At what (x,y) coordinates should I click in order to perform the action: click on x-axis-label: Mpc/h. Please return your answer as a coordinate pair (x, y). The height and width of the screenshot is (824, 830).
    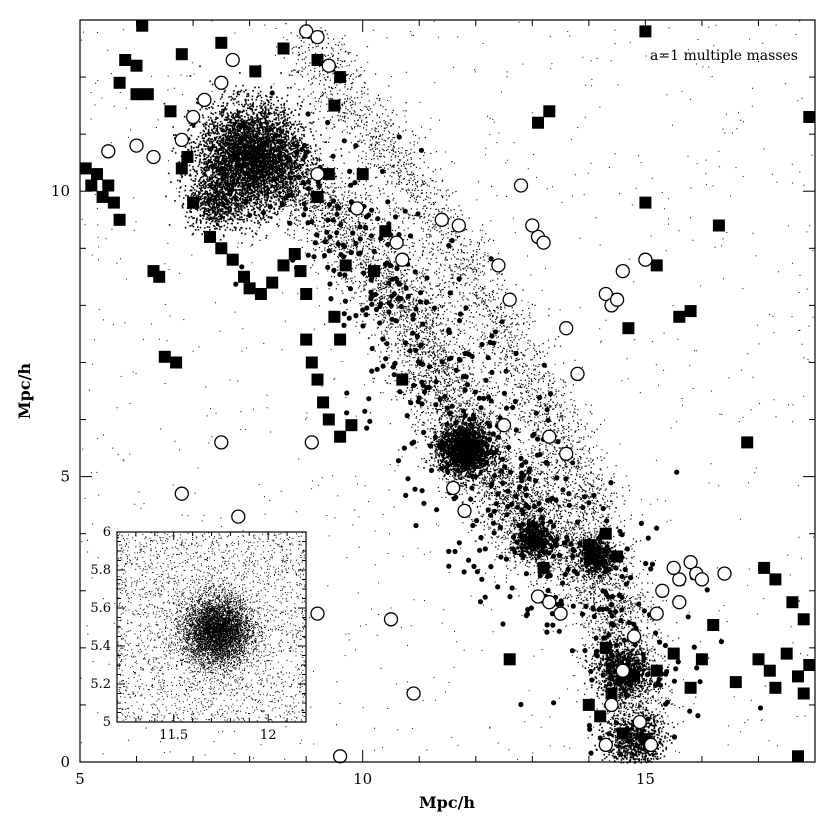
    Looking at the image, I should click on (447, 802).